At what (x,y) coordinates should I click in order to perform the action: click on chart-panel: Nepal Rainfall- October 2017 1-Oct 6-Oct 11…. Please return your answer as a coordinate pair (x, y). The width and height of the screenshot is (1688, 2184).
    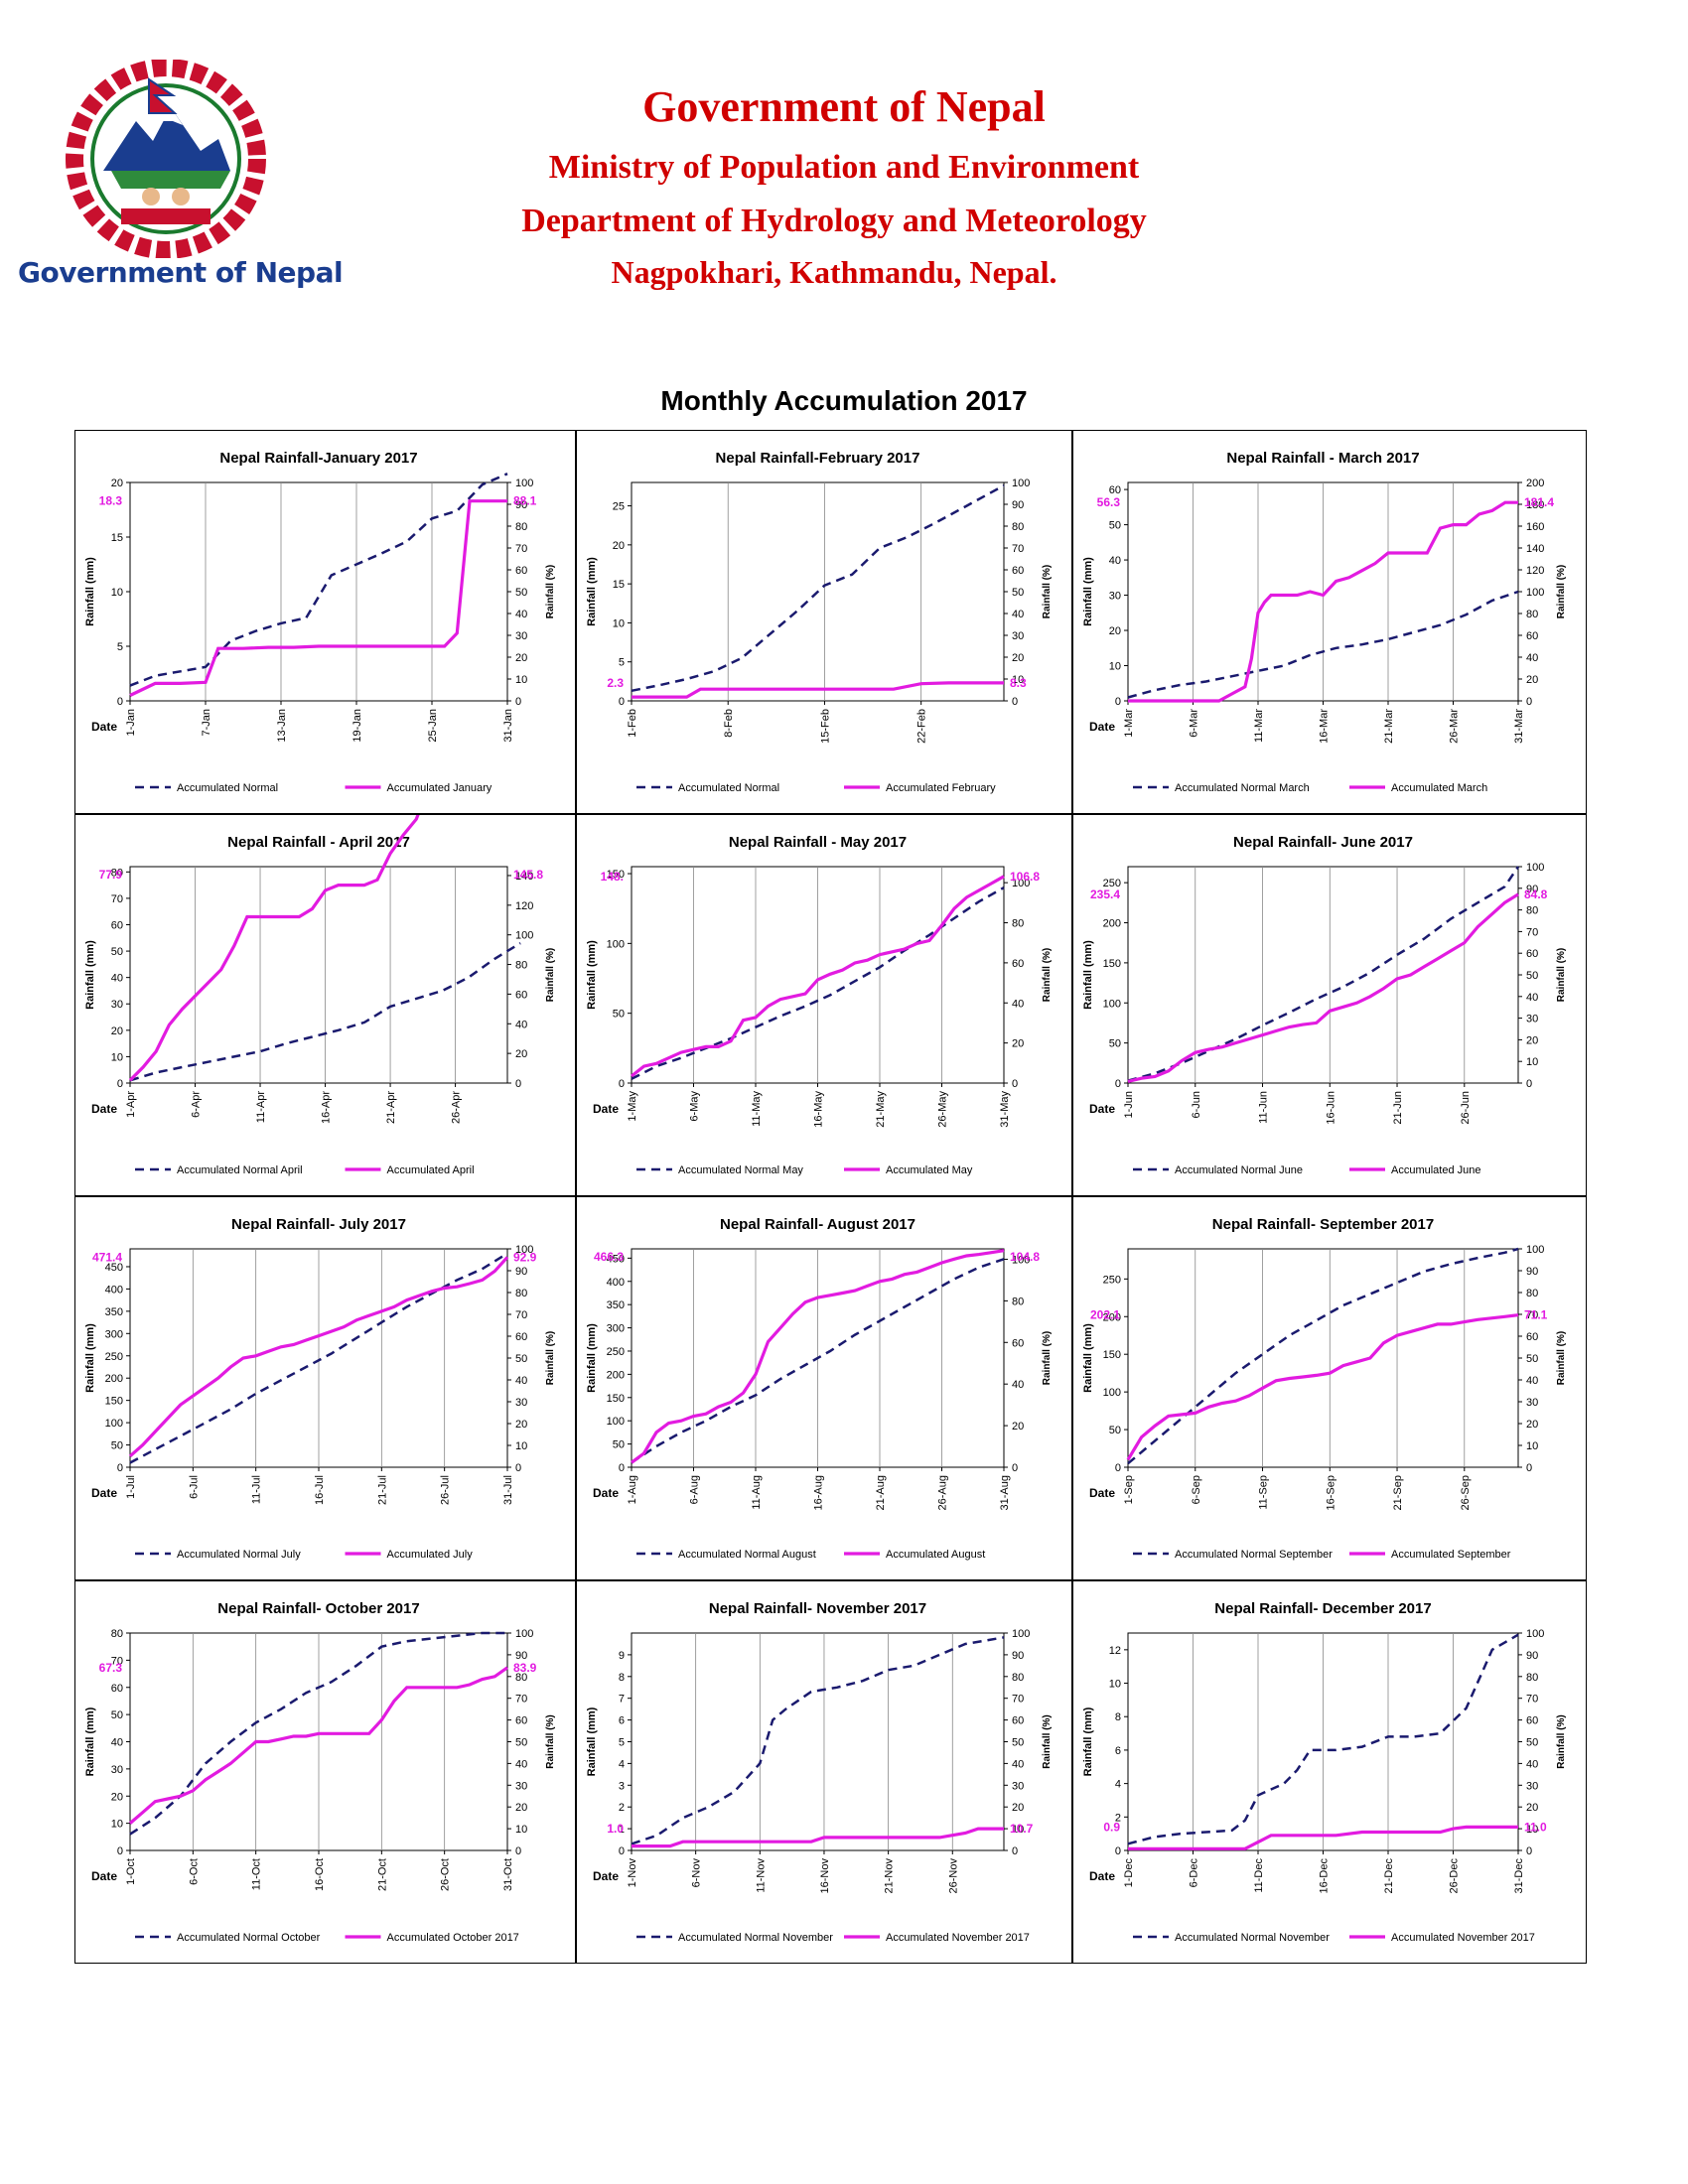
    Looking at the image, I should click on (325, 1772).